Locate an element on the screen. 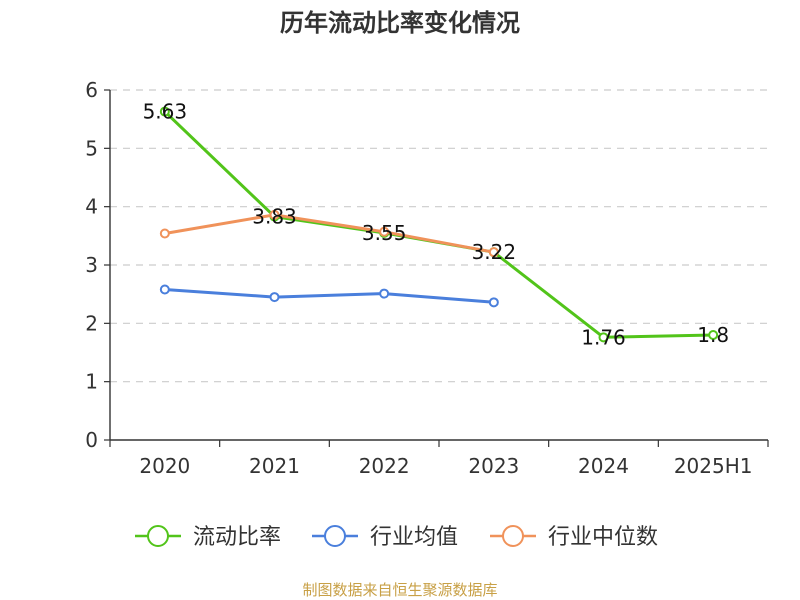 This screenshot has width=800, height=600. data-label: 5.63 is located at coordinates (165, 112).